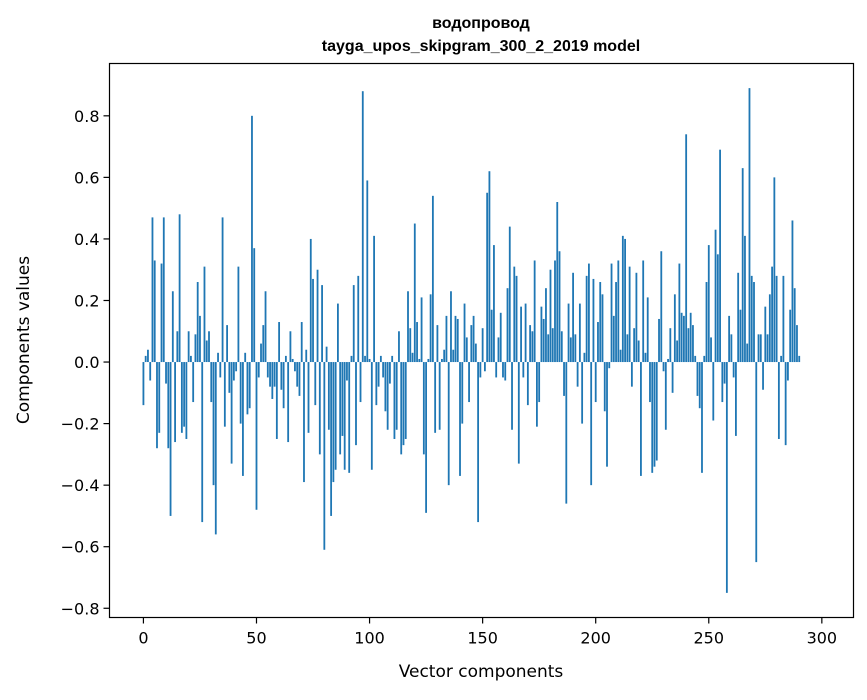 The image size is (867, 700). I want to click on x-axis-label: Vector components, so click(481, 672).